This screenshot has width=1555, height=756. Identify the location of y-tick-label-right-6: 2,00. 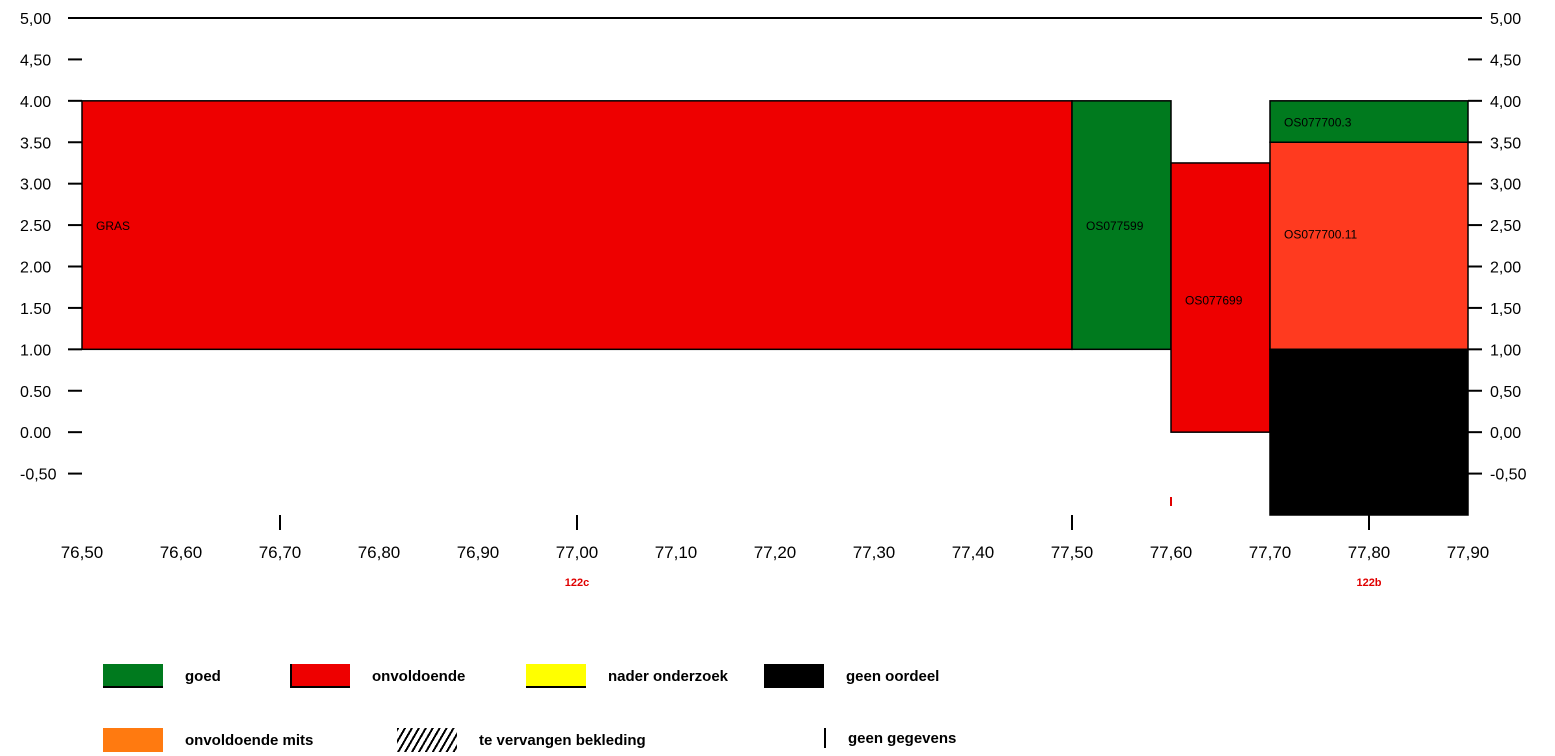
(1505, 268).